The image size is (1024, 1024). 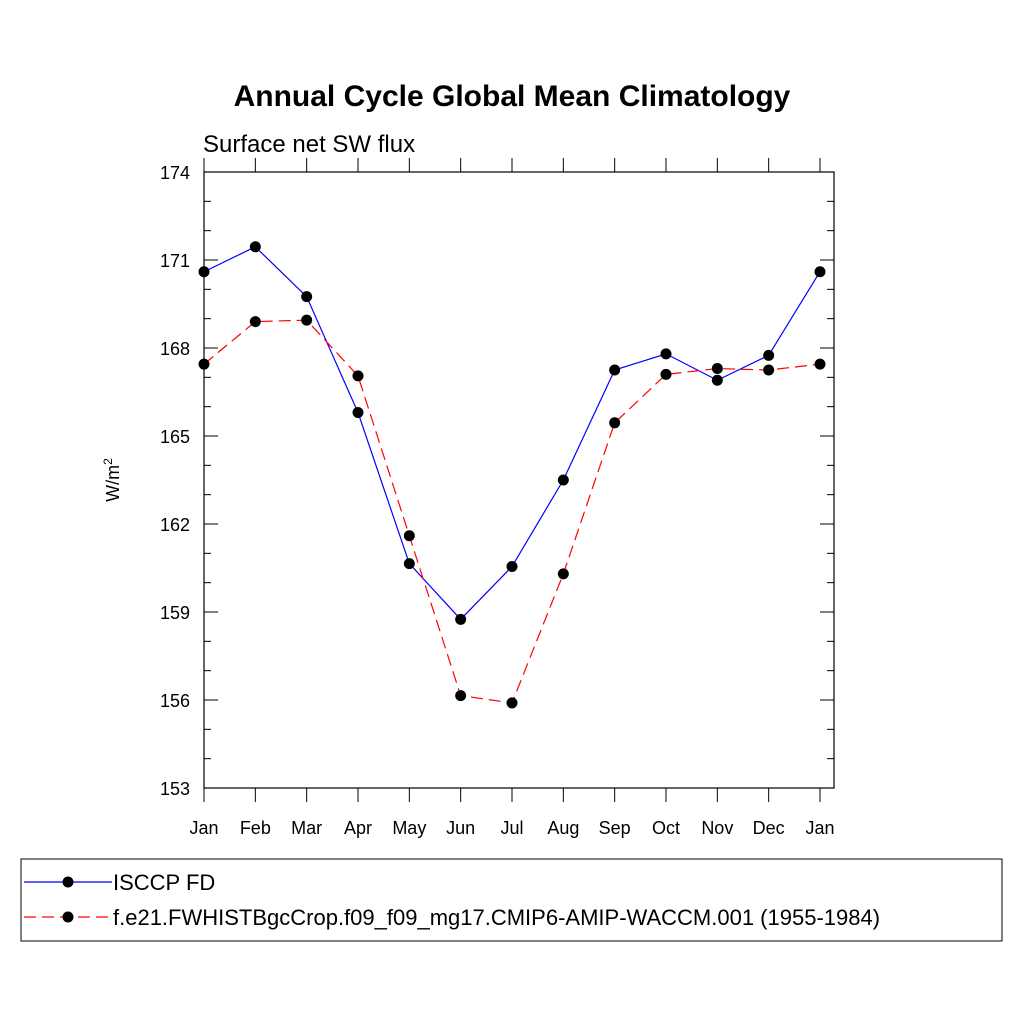 What do you see at coordinates (108, 461) in the screenshot?
I see `y-axis-title-exponent: 2` at bounding box center [108, 461].